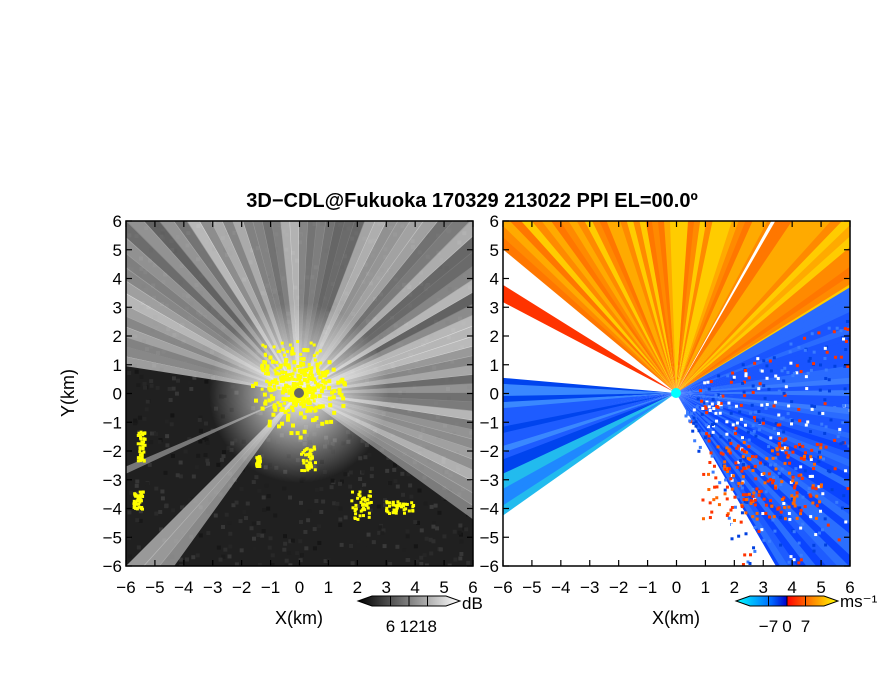  I want to click on y-tick-label: −1, so click(112, 422).